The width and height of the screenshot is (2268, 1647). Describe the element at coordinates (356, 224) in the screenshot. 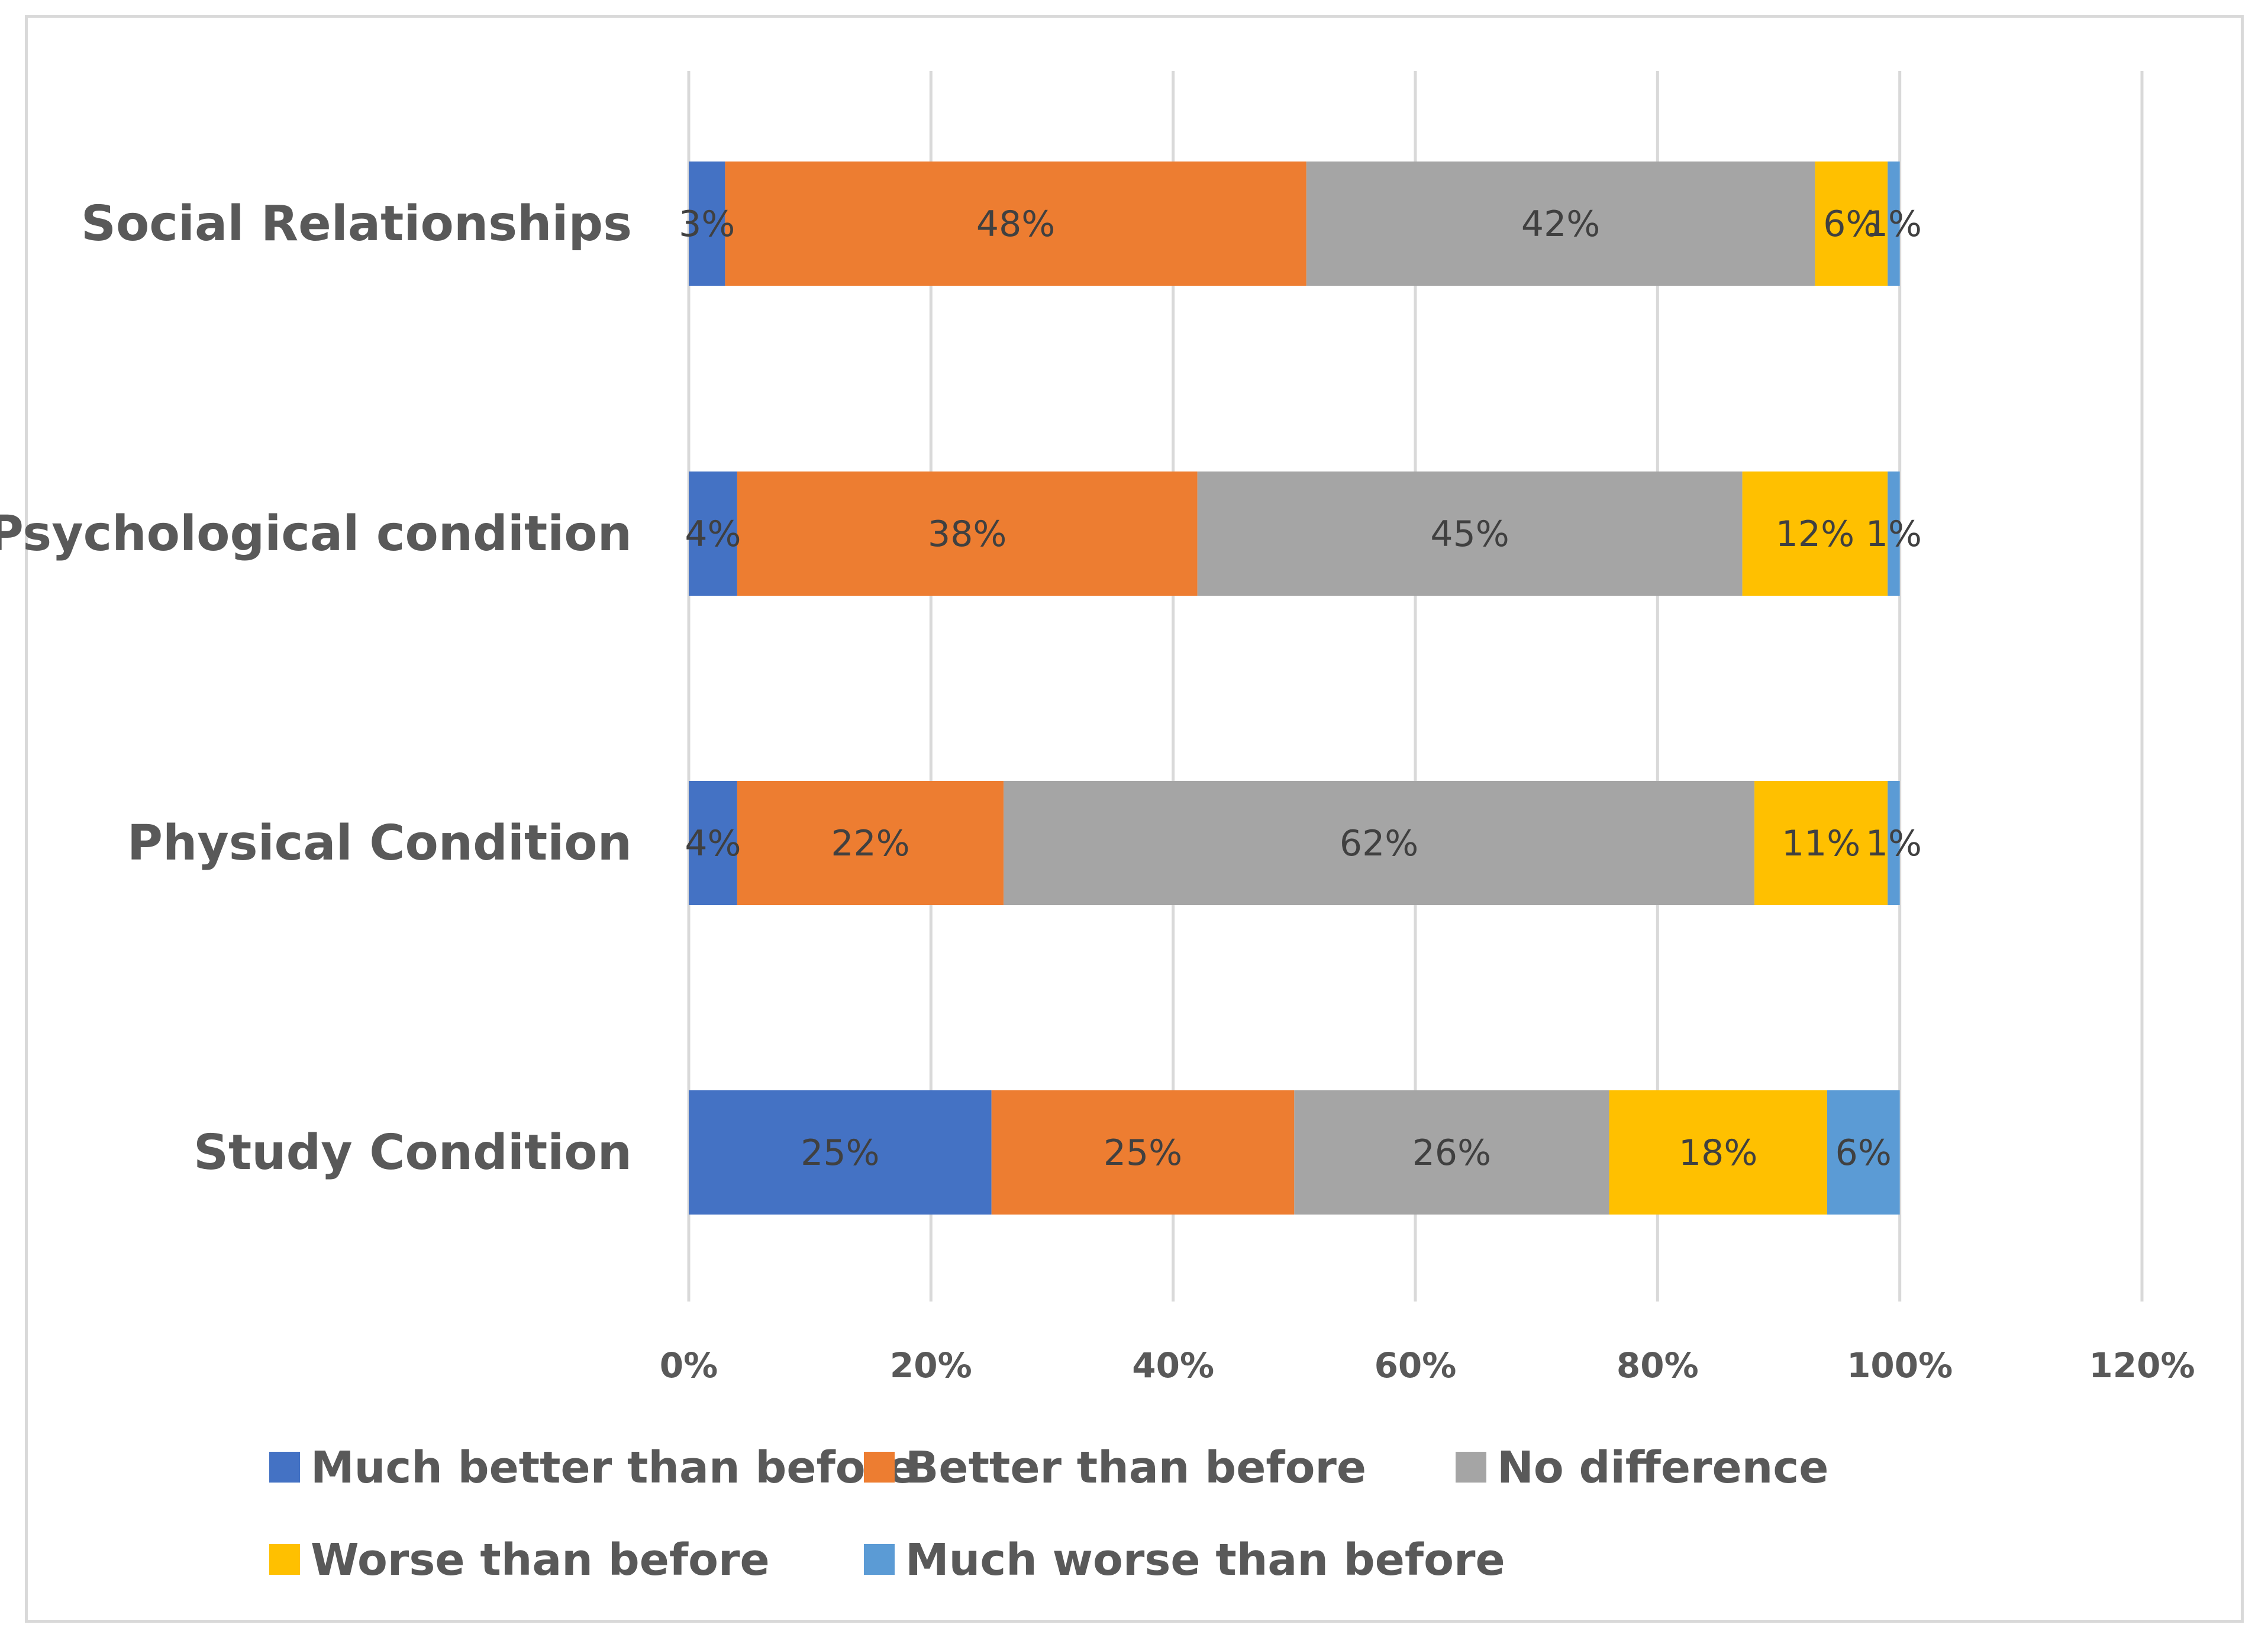

I see `category-label-social-relationships: Social Relationships` at that location.